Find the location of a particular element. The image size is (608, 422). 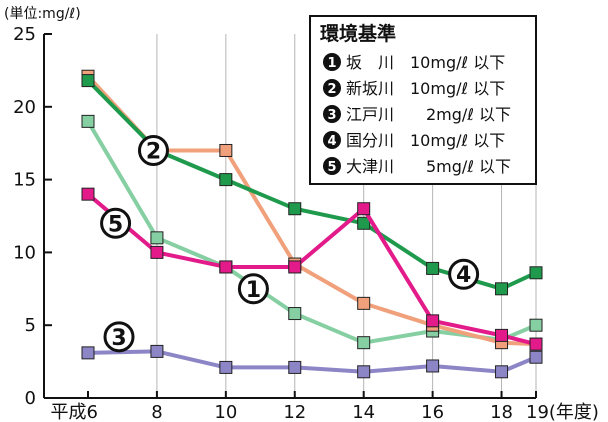

unit-label: (単位:mg/ℓ) is located at coordinates (42, 14).